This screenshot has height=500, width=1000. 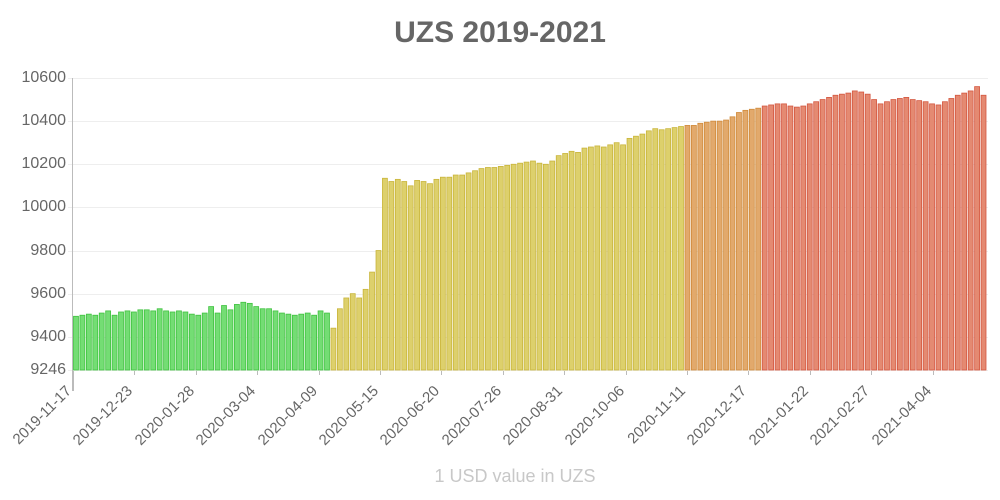 I want to click on chart-title: UZS 2019-2021, so click(x=500, y=32).